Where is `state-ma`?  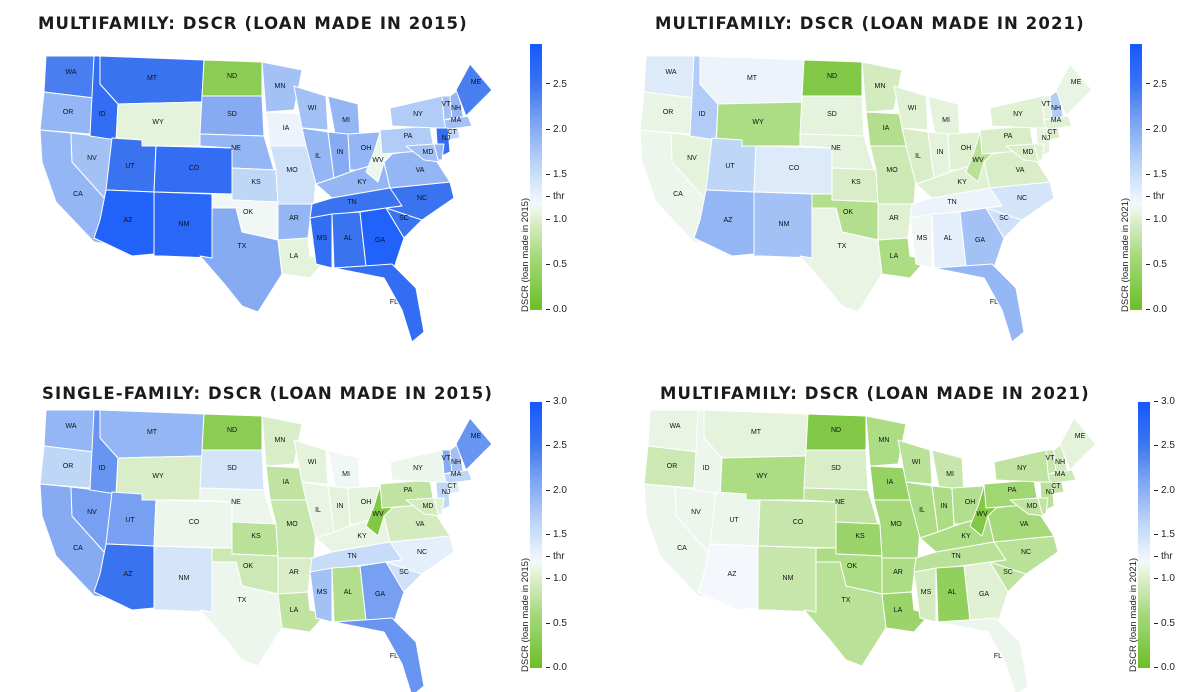 state-ma is located at coordinates (1062, 477).